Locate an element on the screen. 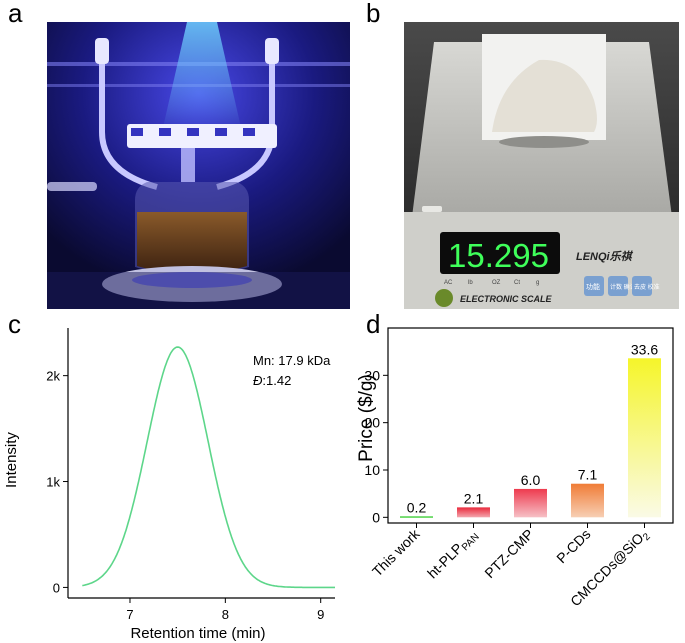  scale-unit-ct: Ct is located at coordinates (517, 283).